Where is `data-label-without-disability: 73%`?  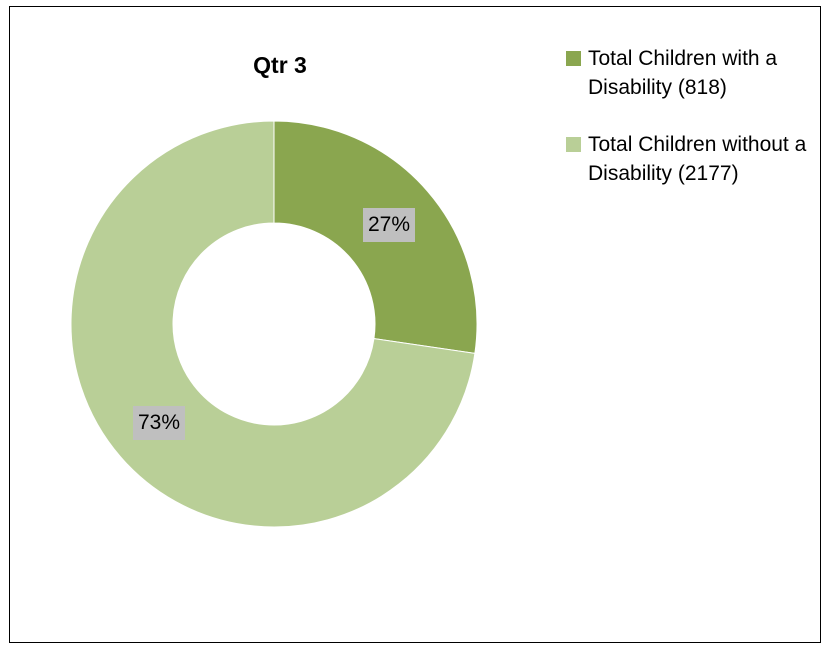
data-label-without-disability: 73% is located at coordinates (159, 423).